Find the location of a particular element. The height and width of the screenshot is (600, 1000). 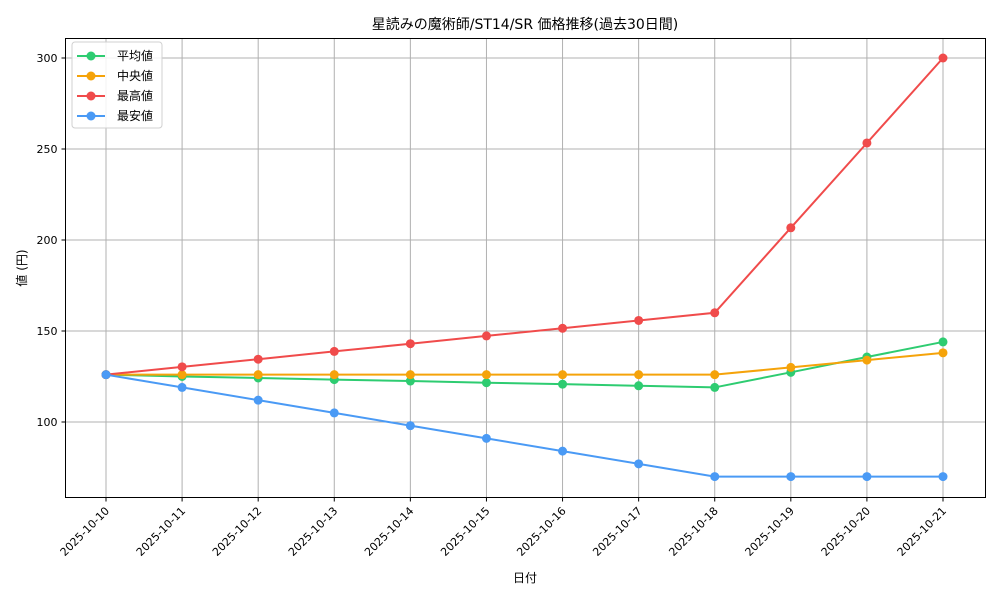

x-tick-label: 2025-10-16 is located at coordinates (541, 531).